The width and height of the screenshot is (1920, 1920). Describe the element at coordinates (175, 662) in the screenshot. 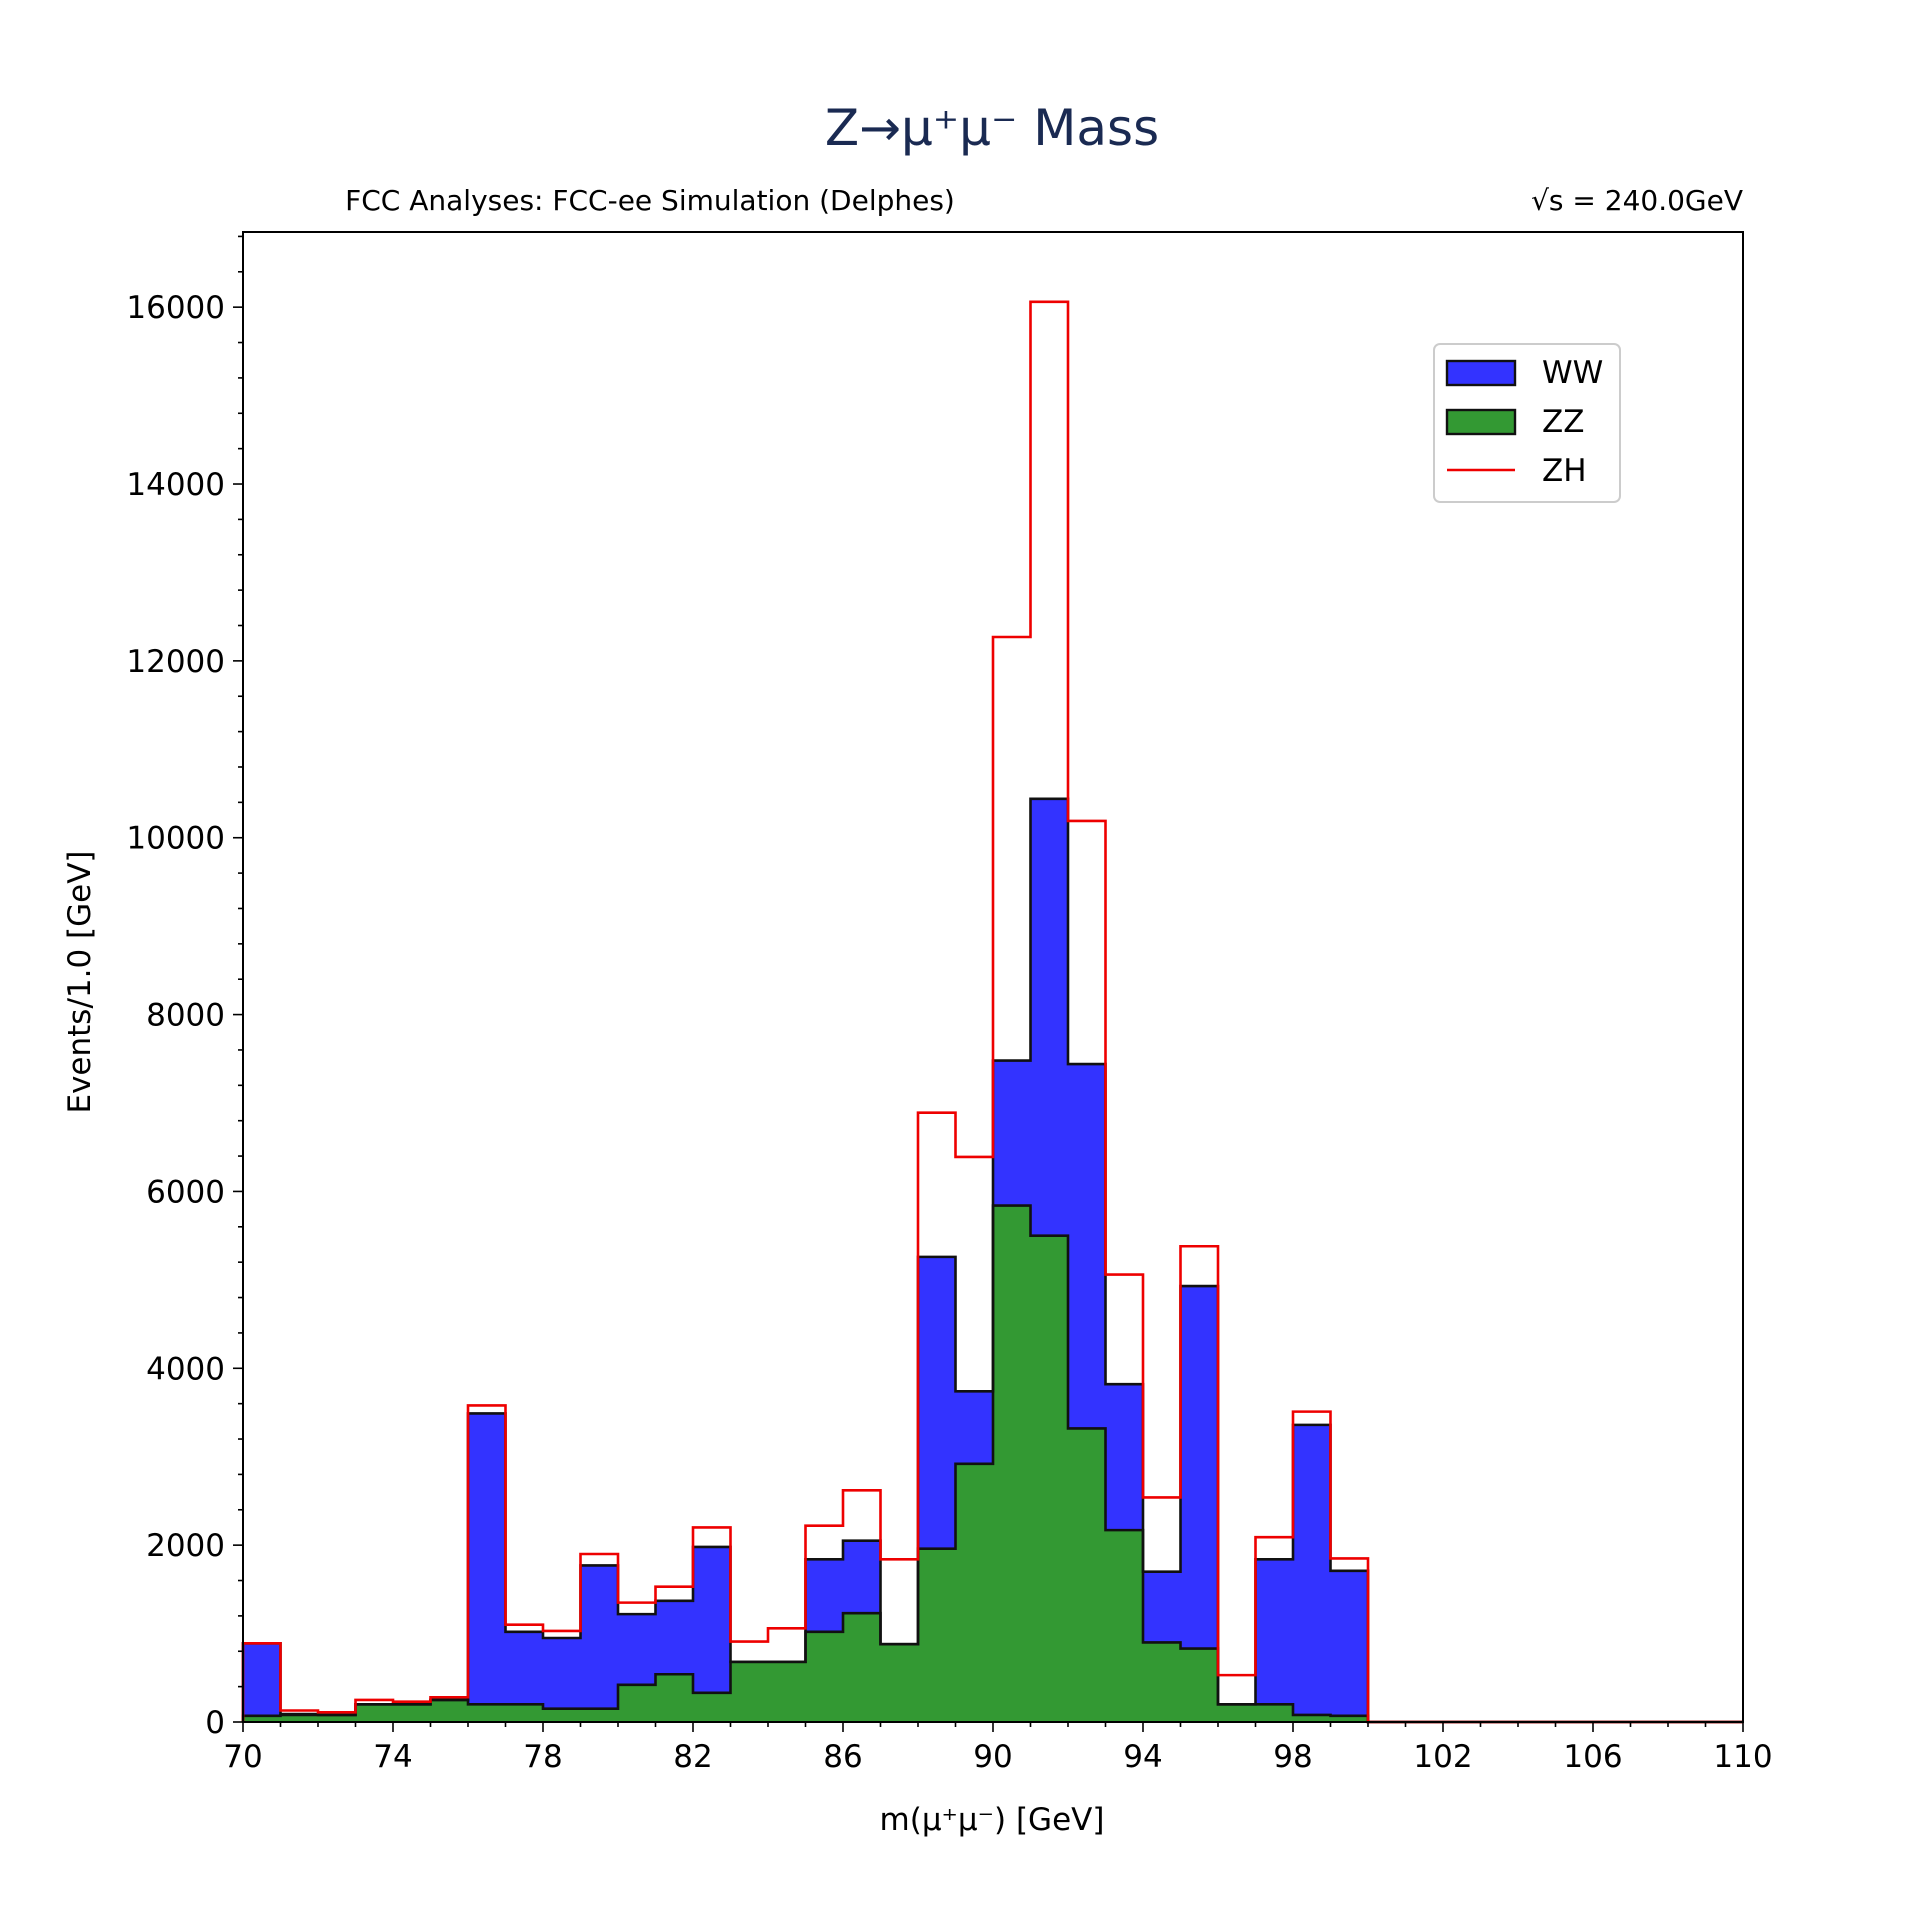

I see `y-tick-label: 12000` at that location.